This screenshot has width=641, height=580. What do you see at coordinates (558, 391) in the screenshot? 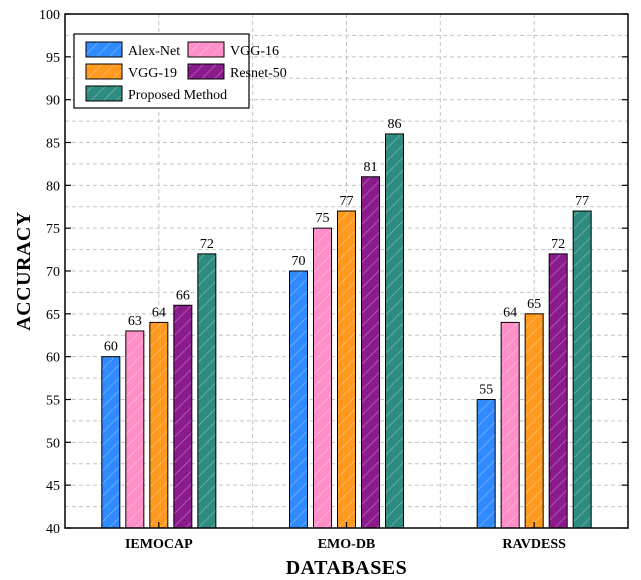
I see `bar-resnet-50-ravdess` at bounding box center [558, 391].